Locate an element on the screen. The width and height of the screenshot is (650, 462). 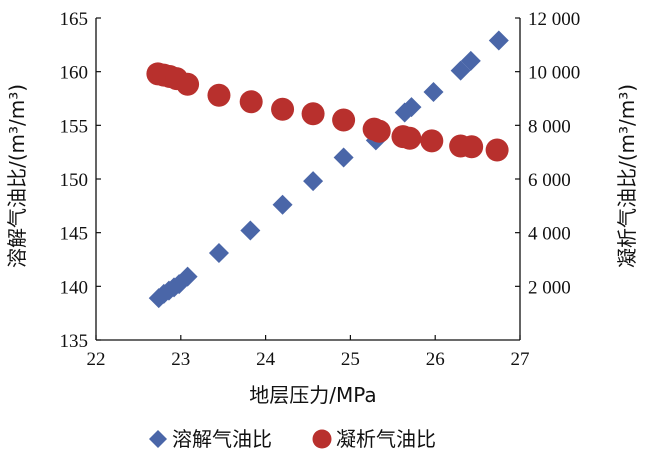
left-y-tick-label: 155 is located at coordinates (74, 126).